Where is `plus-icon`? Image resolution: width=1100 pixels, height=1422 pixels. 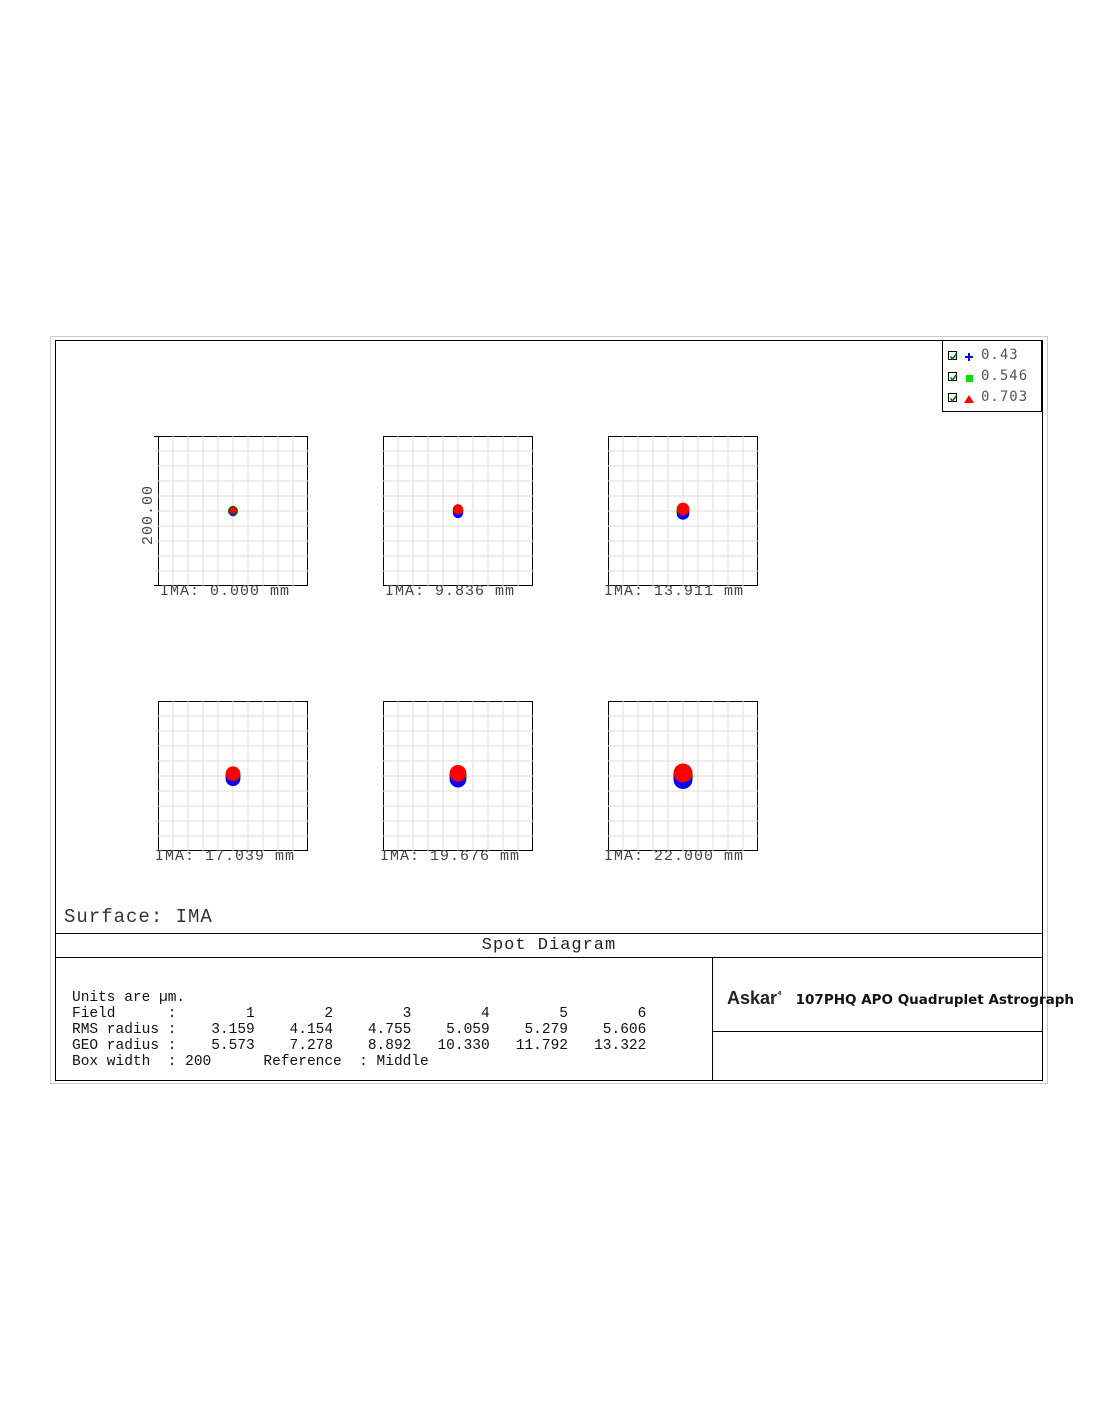
plus-icon is located at coordinates (969, 355).